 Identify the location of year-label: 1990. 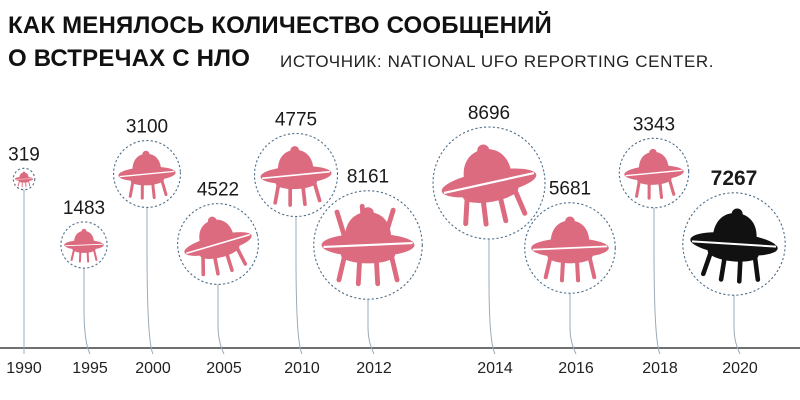
(24, 368).